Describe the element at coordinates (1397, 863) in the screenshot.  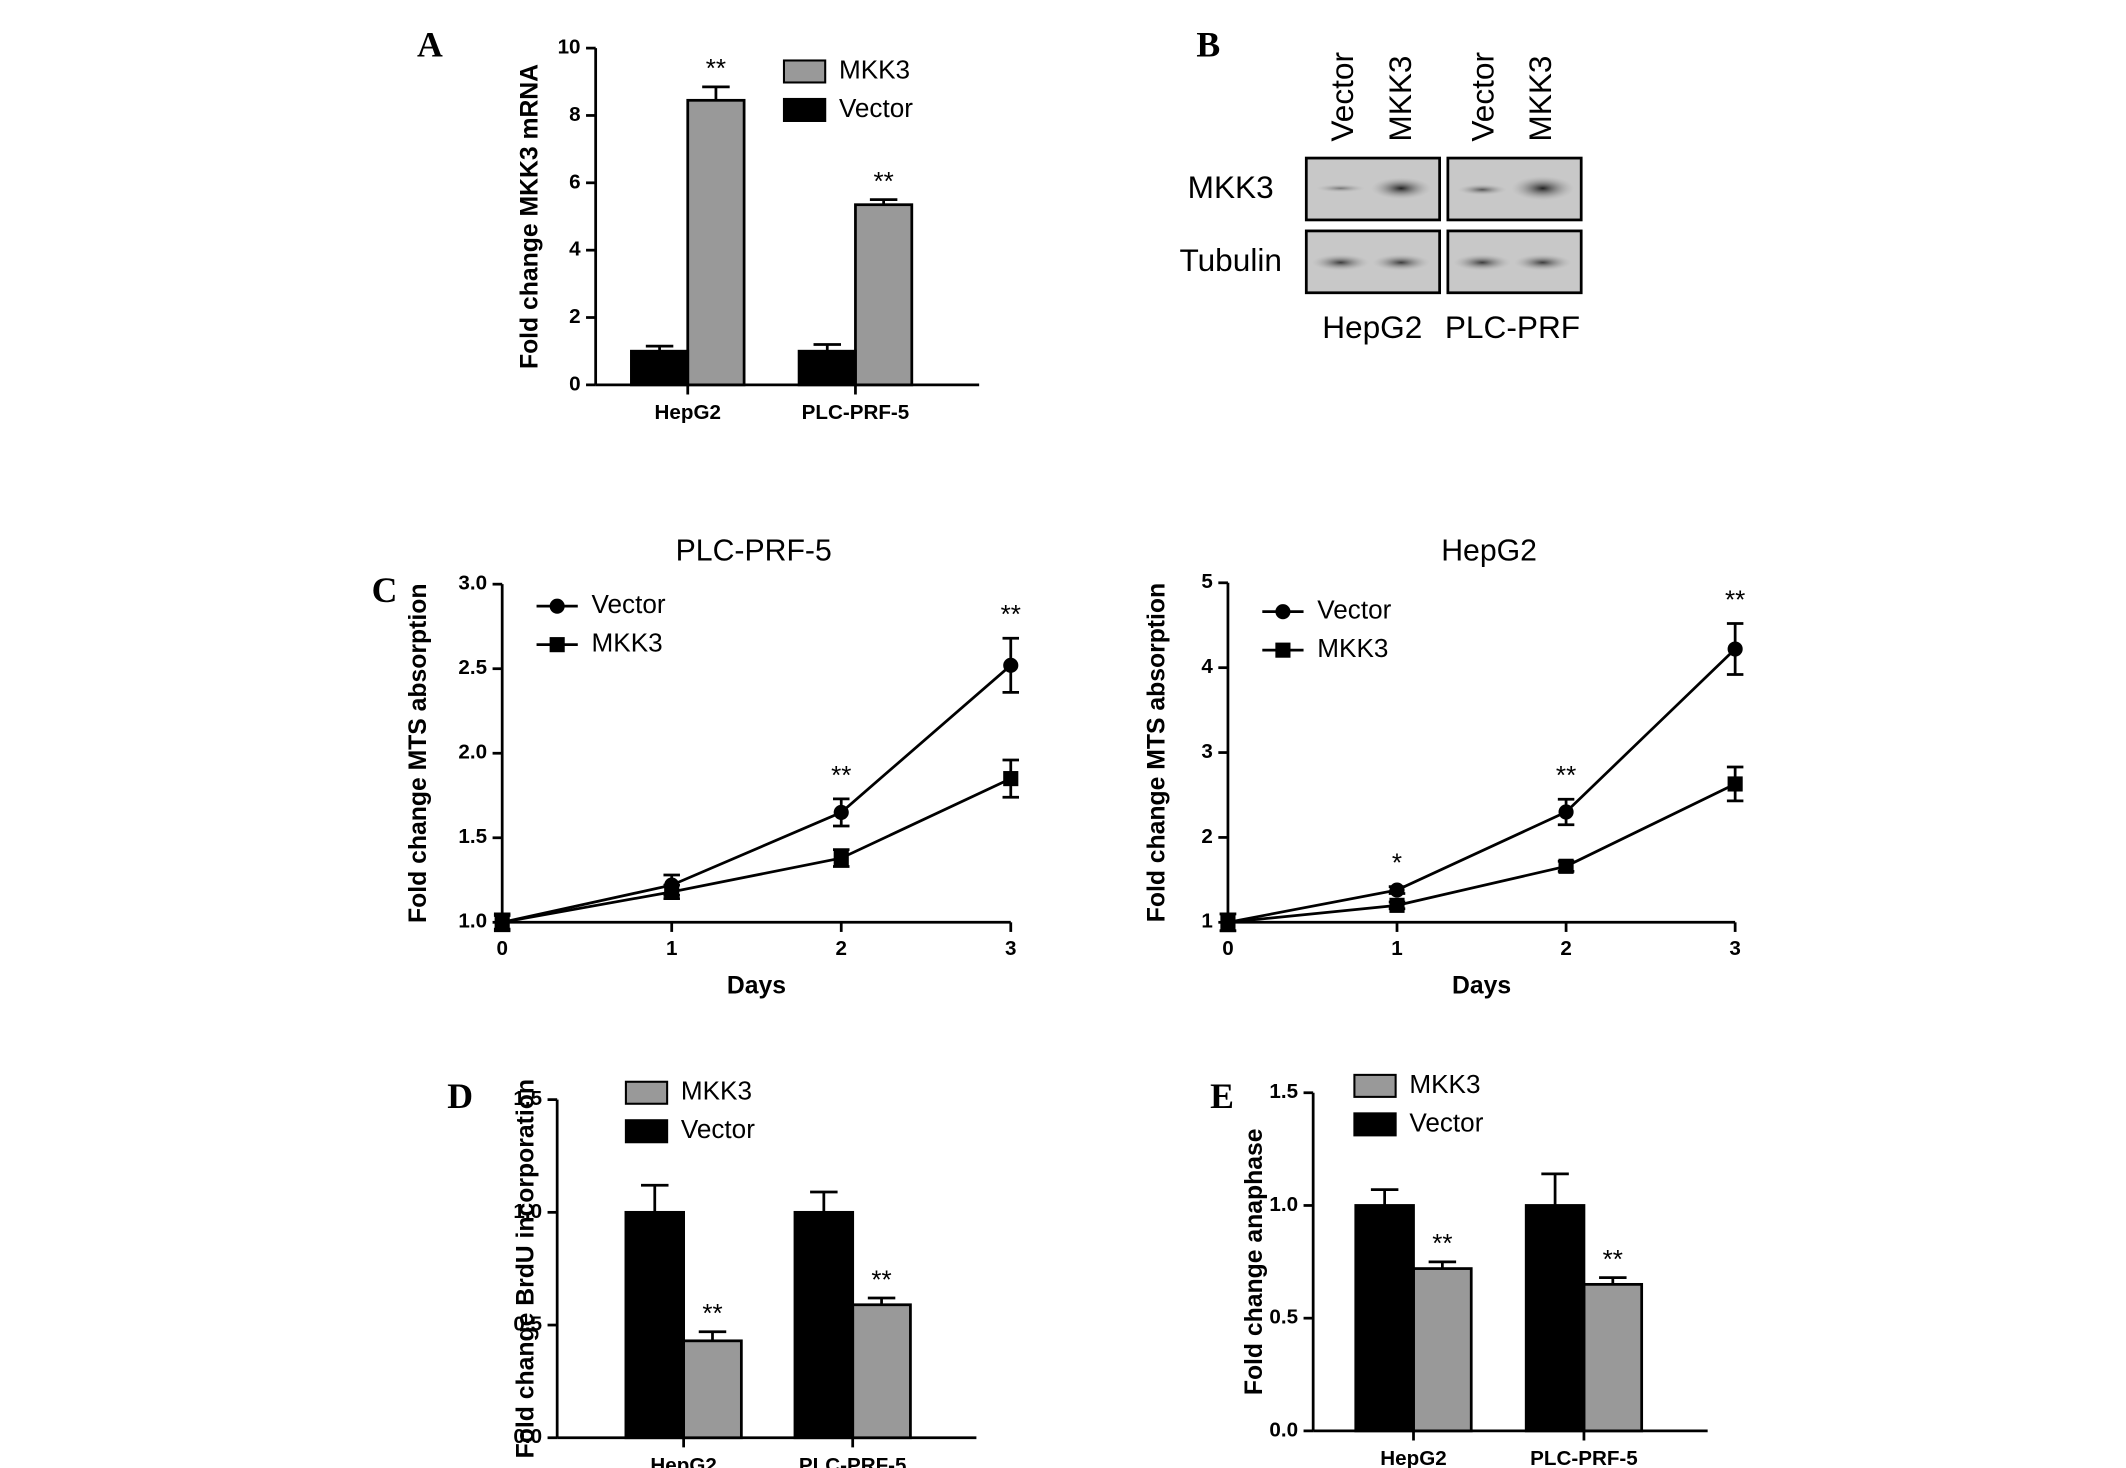
I see `significance-label: *` at that location.